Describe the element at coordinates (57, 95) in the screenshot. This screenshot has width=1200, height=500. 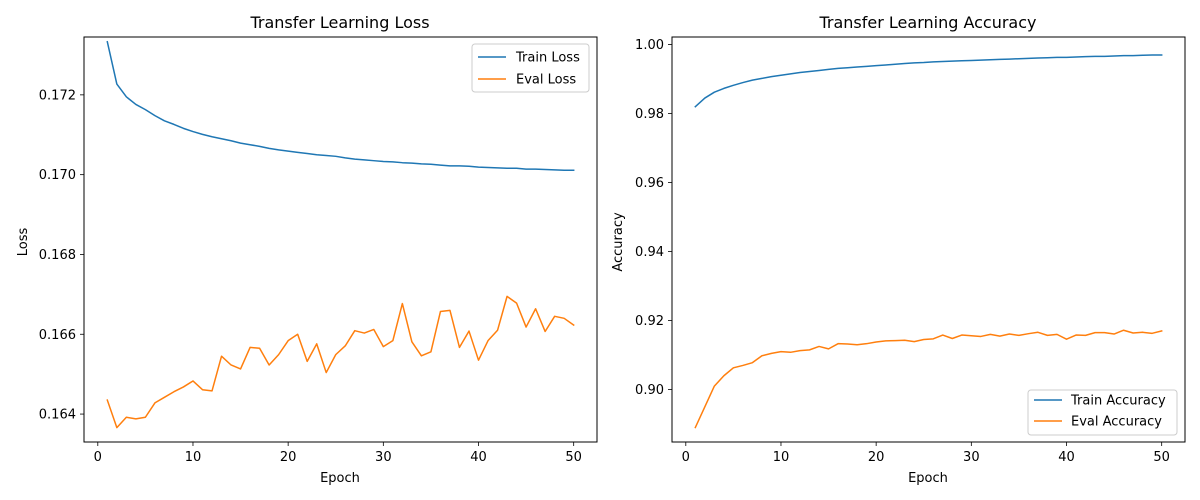
I see `loss-y-tick-label: 0.172` at that location.